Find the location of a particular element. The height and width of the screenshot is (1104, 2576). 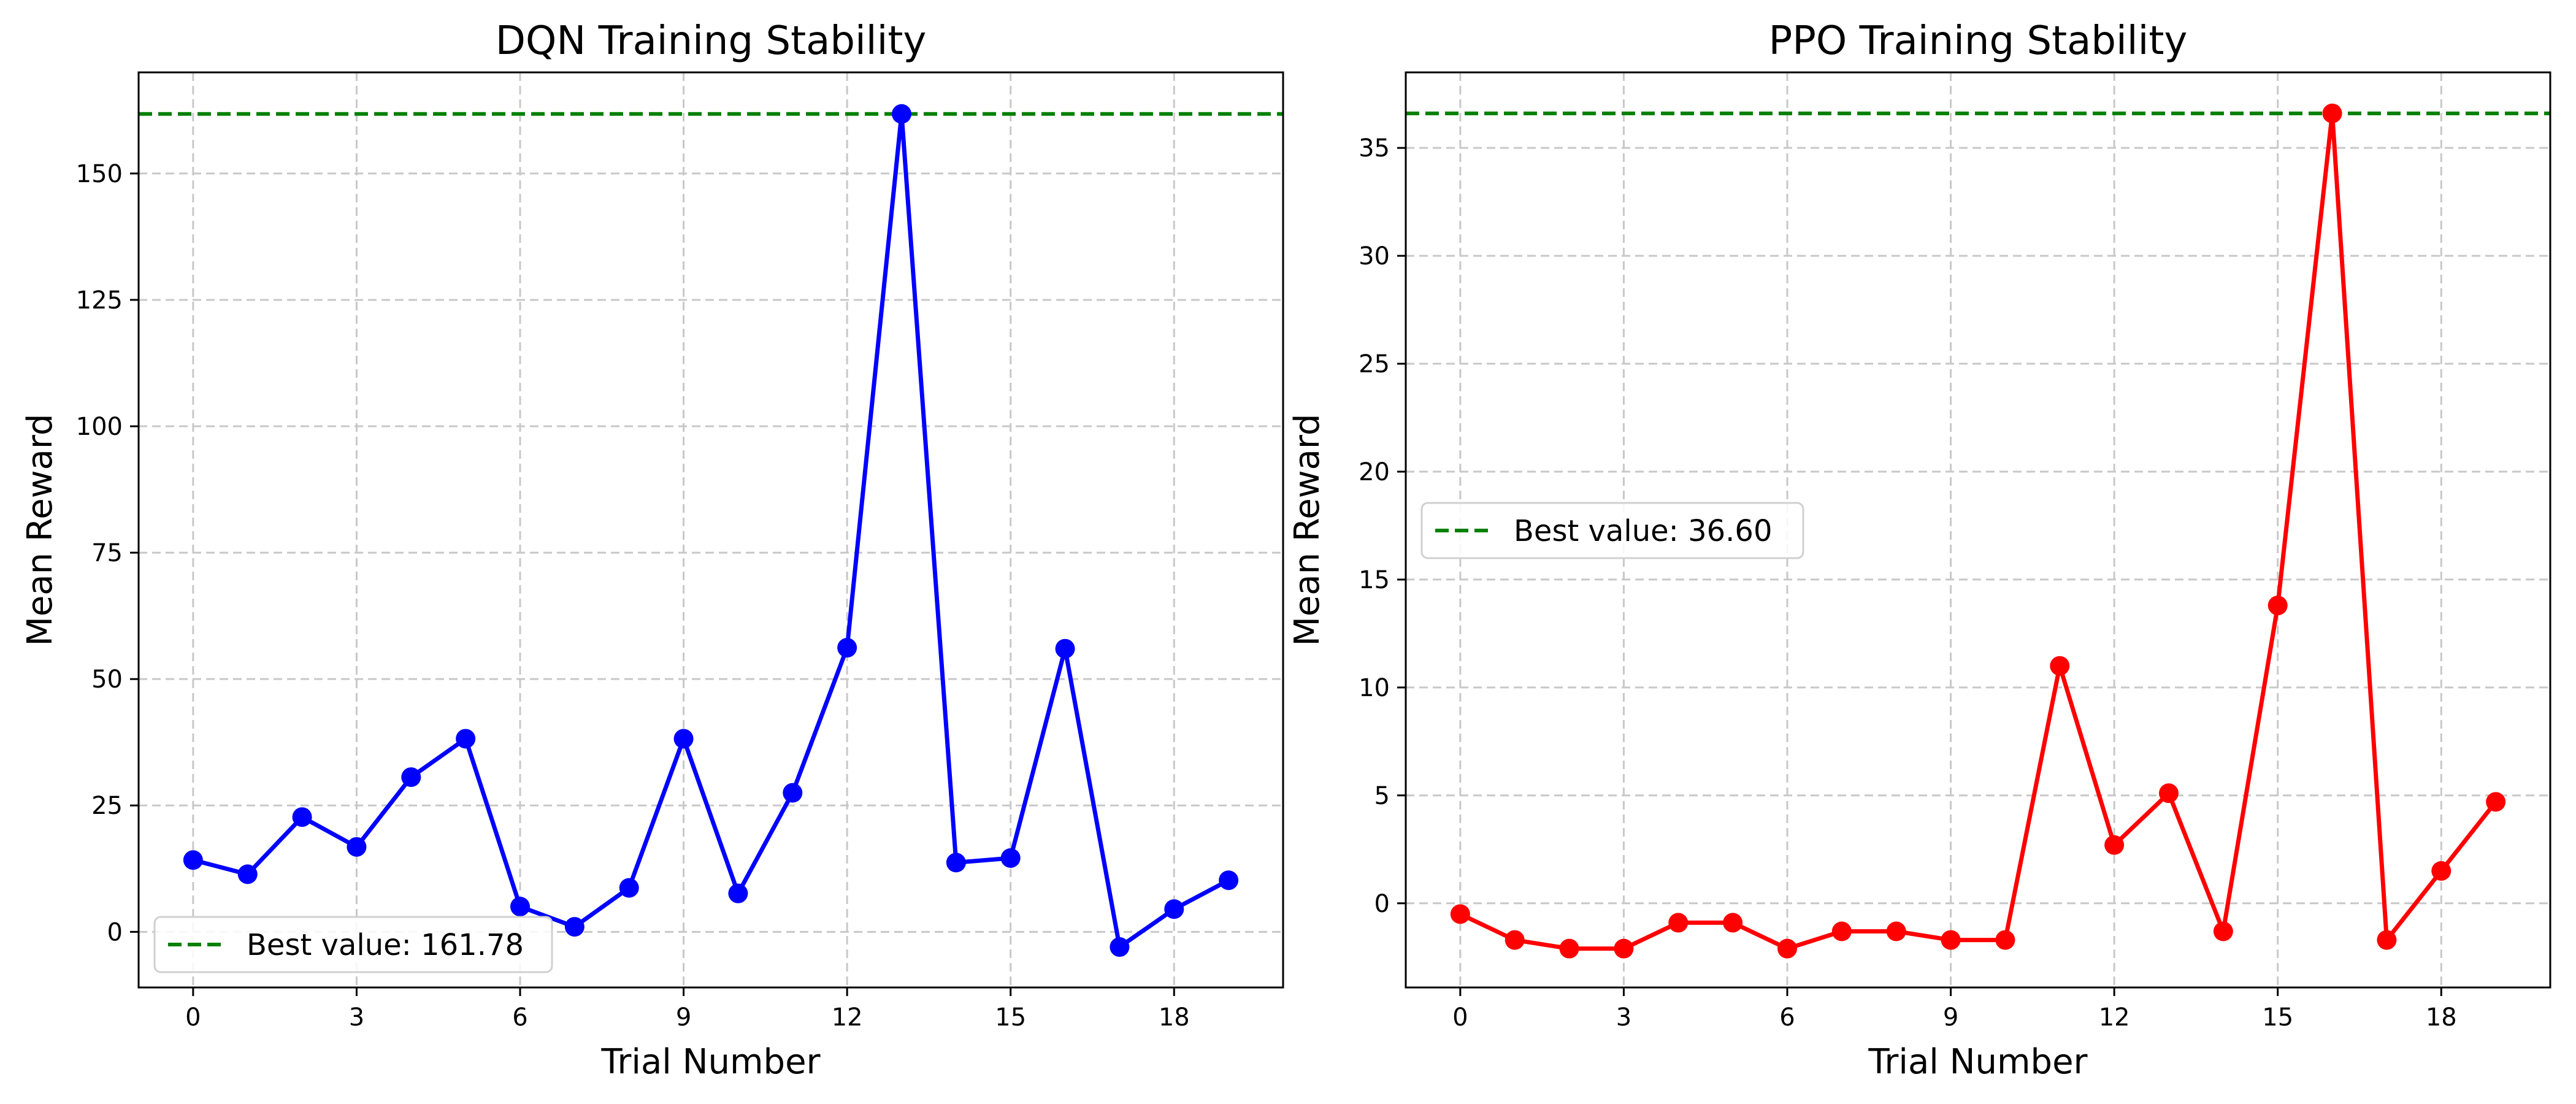

dqn-legend: Best value: 161.78 is located at coordinates (353, 944).